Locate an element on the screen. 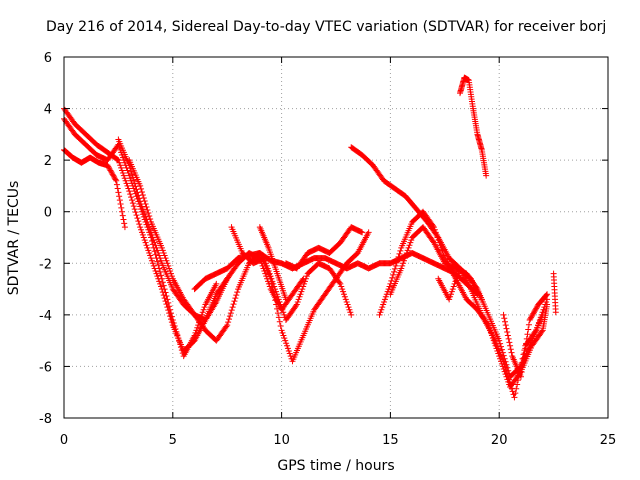 This screenshot has width=640, height=480. x-tick-label: 10 is located at coordinates (281, 440).